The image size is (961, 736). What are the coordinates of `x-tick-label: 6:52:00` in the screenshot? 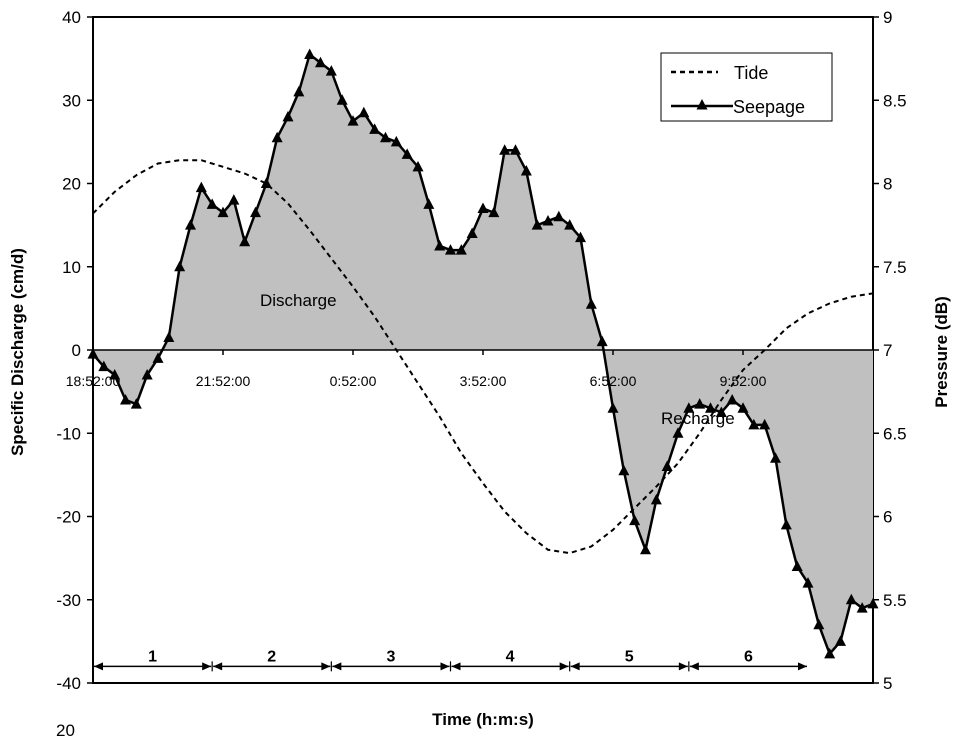 It's located at (613, 381).